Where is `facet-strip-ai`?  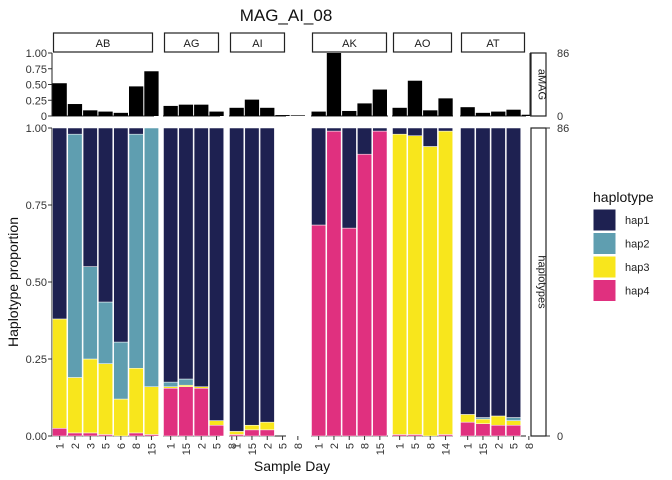
facet-strip-ai is located at coordinates (257, 42).